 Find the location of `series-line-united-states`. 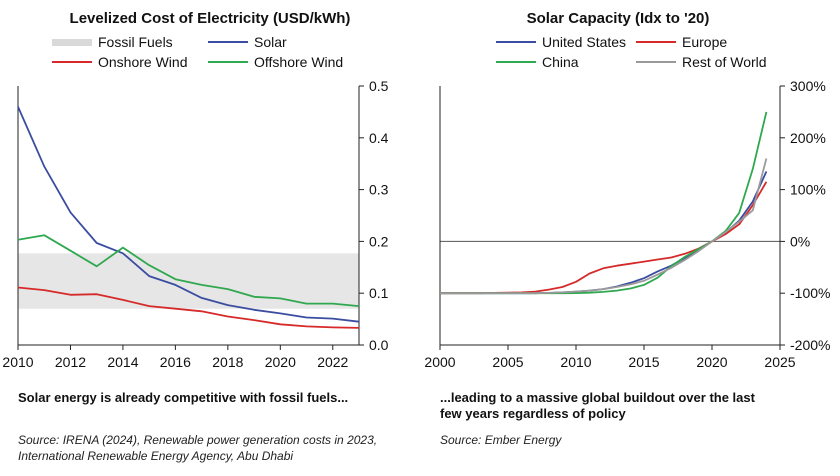

series-line-united-states is located at coordinates (604, 233).